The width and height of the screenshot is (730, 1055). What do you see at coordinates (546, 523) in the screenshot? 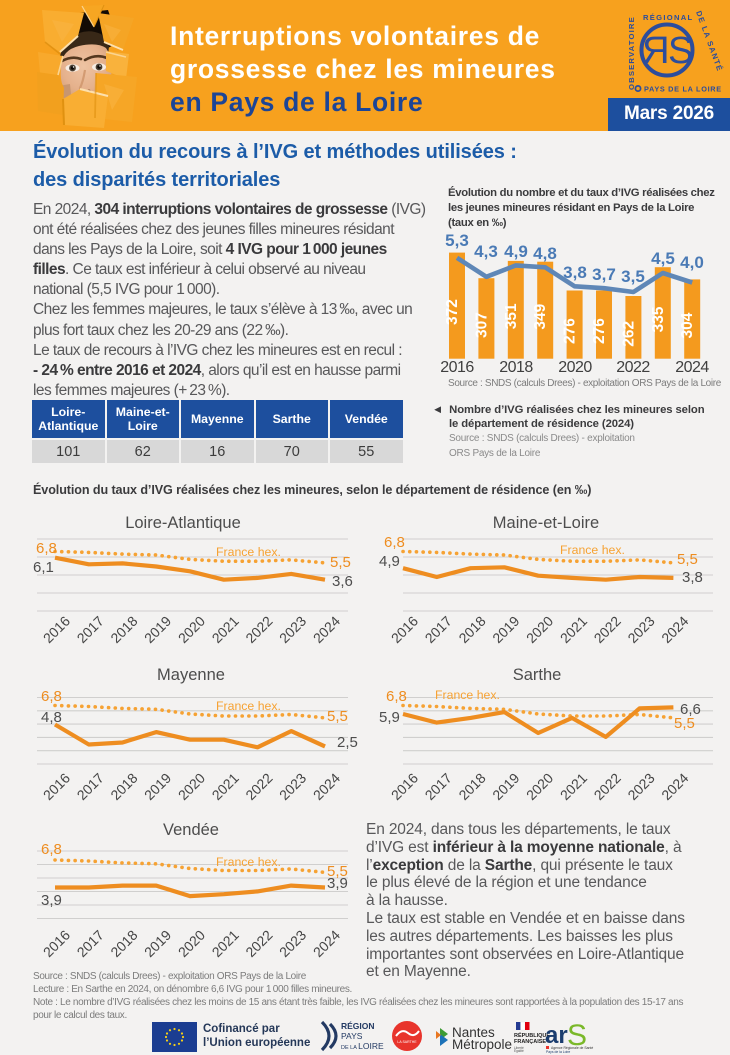
I see `svg-text: Maine-et-Loire` at bounding box center [546, 523].